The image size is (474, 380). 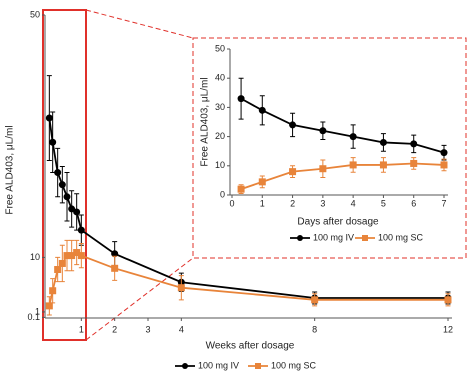 What do you see at coordinates (231, 203) in the screenshot?
I see `x-tick-label: 0` at bounding box center [231, 203].